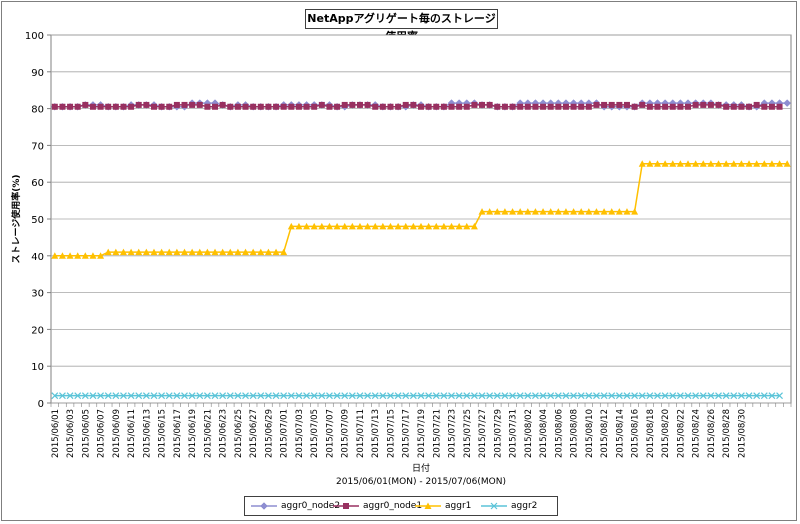  Describe the element at coordinates (697, 433) in the screenshot. I see `x-tick-label: 2015/08/24` at that location.